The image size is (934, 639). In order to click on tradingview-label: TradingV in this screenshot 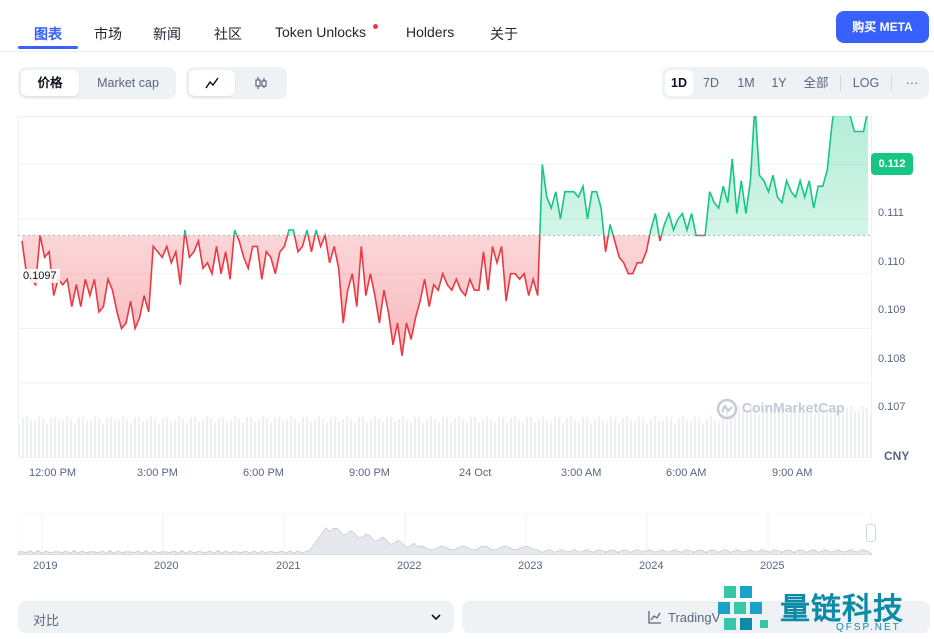, I will do `click(694, 617)`.